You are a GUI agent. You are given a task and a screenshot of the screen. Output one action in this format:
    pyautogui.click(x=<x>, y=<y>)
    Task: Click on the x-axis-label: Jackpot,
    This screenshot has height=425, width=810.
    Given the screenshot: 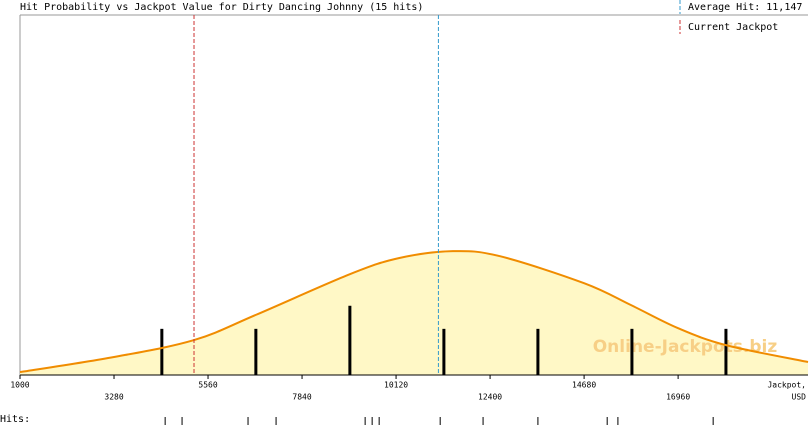 What is the action you would take?
    pyautogui.click(x=786, y=385)
    